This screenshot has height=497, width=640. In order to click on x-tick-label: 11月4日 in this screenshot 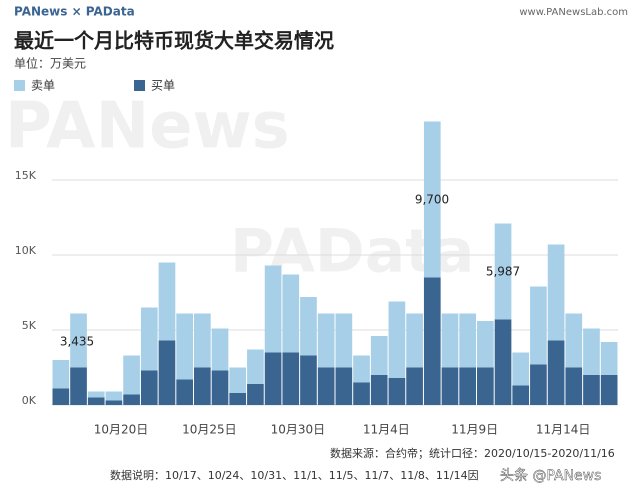, I will do `click(386, 430)`.